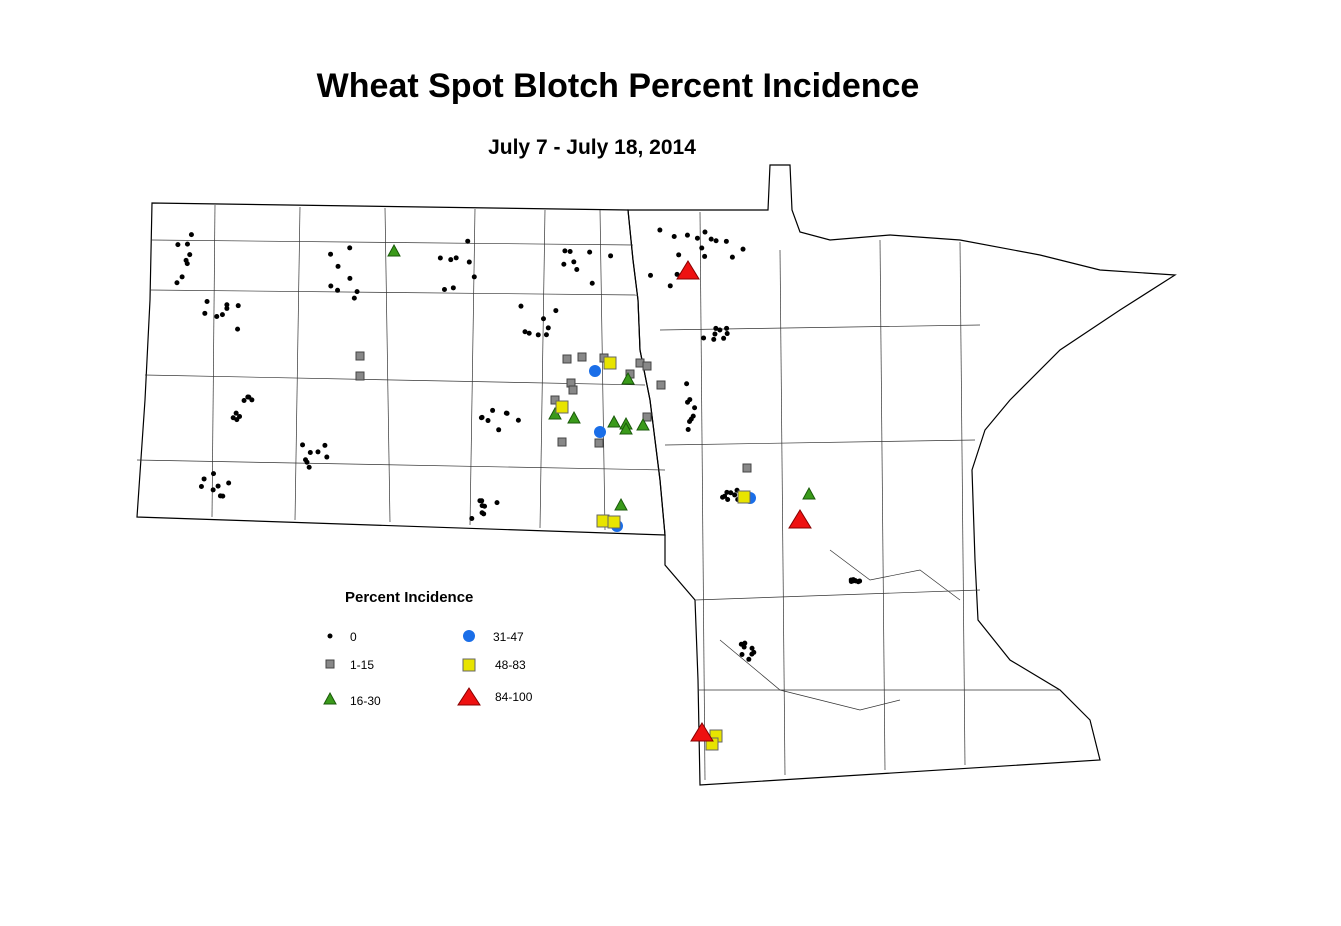 This screenshot has height=926, width=1341. Describe the element at coordinates (508, 637) in the screenshot. I see `legend-label: 31-47` at that location.